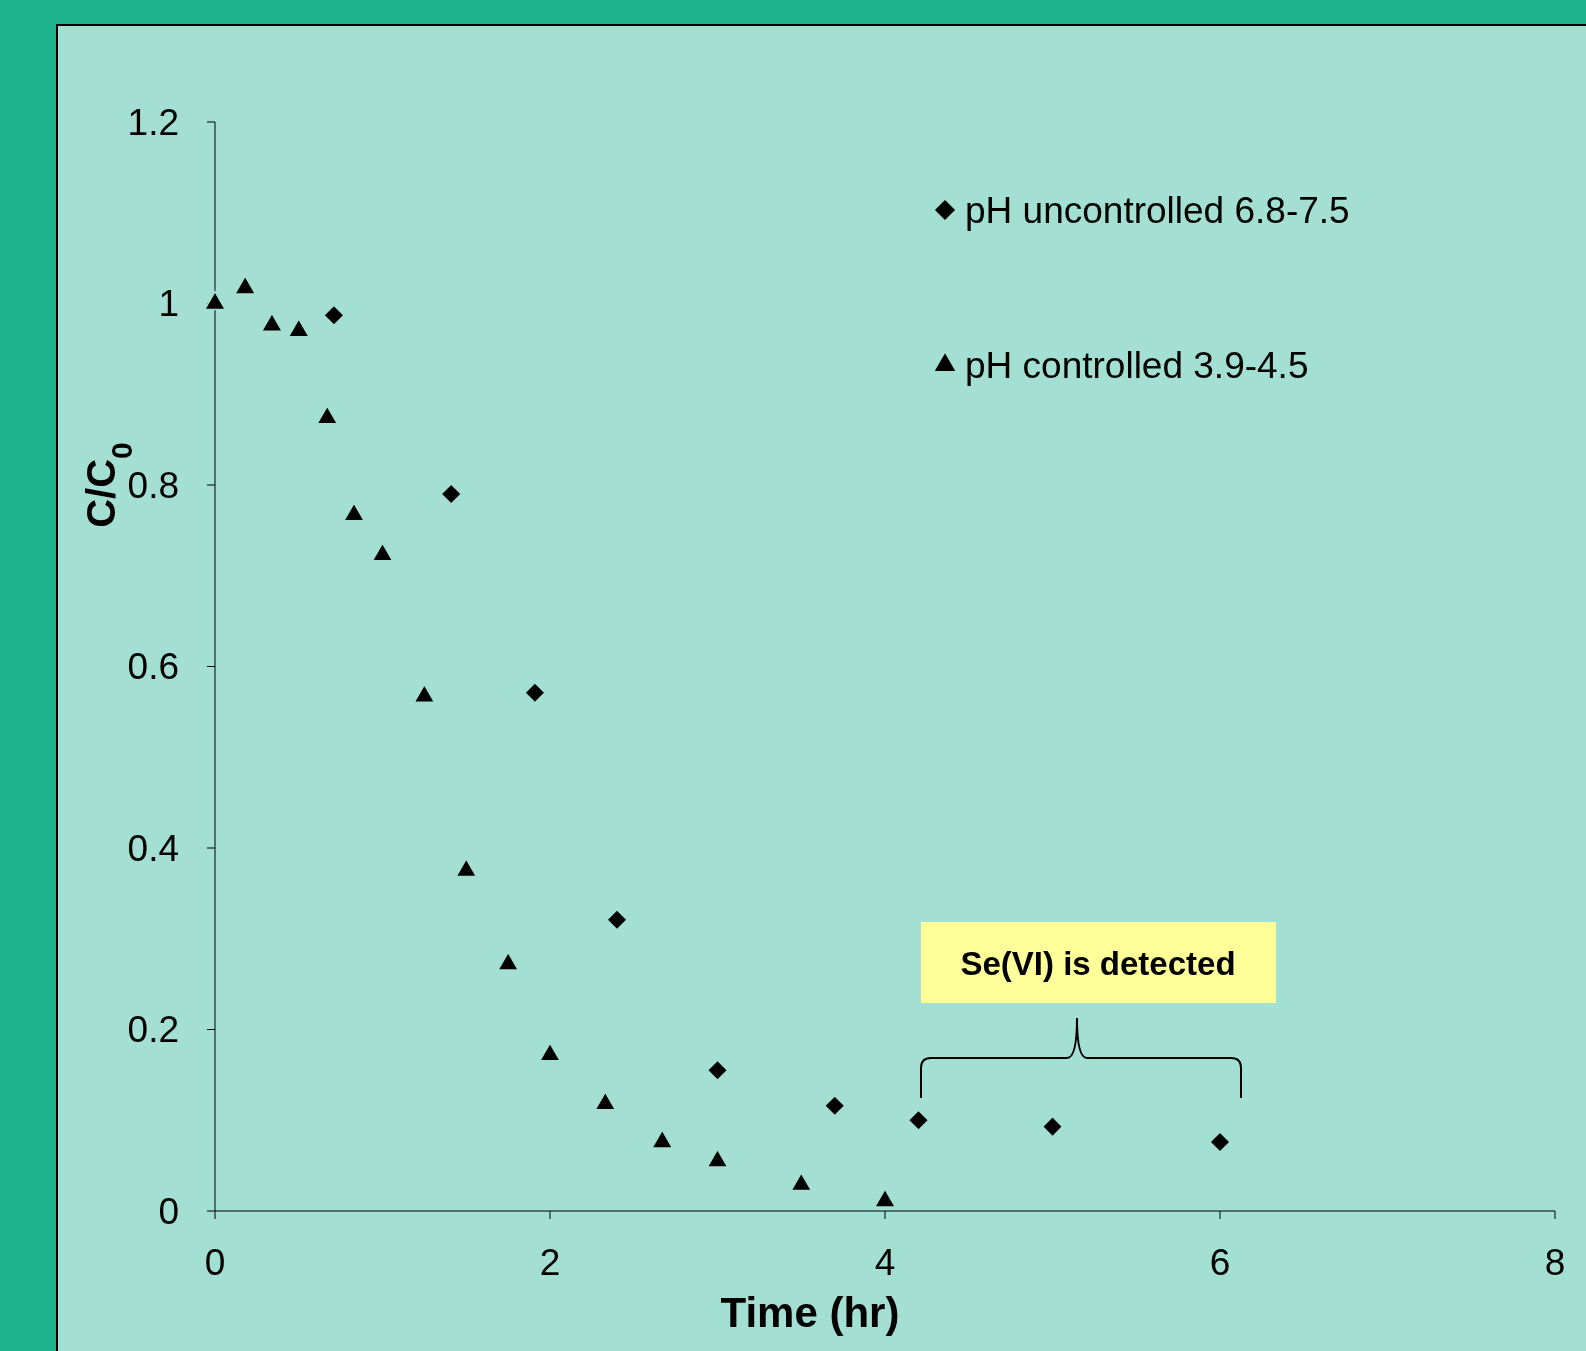 This screenshot has height=1351, width=1586. I want to click on x-tick-label: 6, so click(1220, 1262).